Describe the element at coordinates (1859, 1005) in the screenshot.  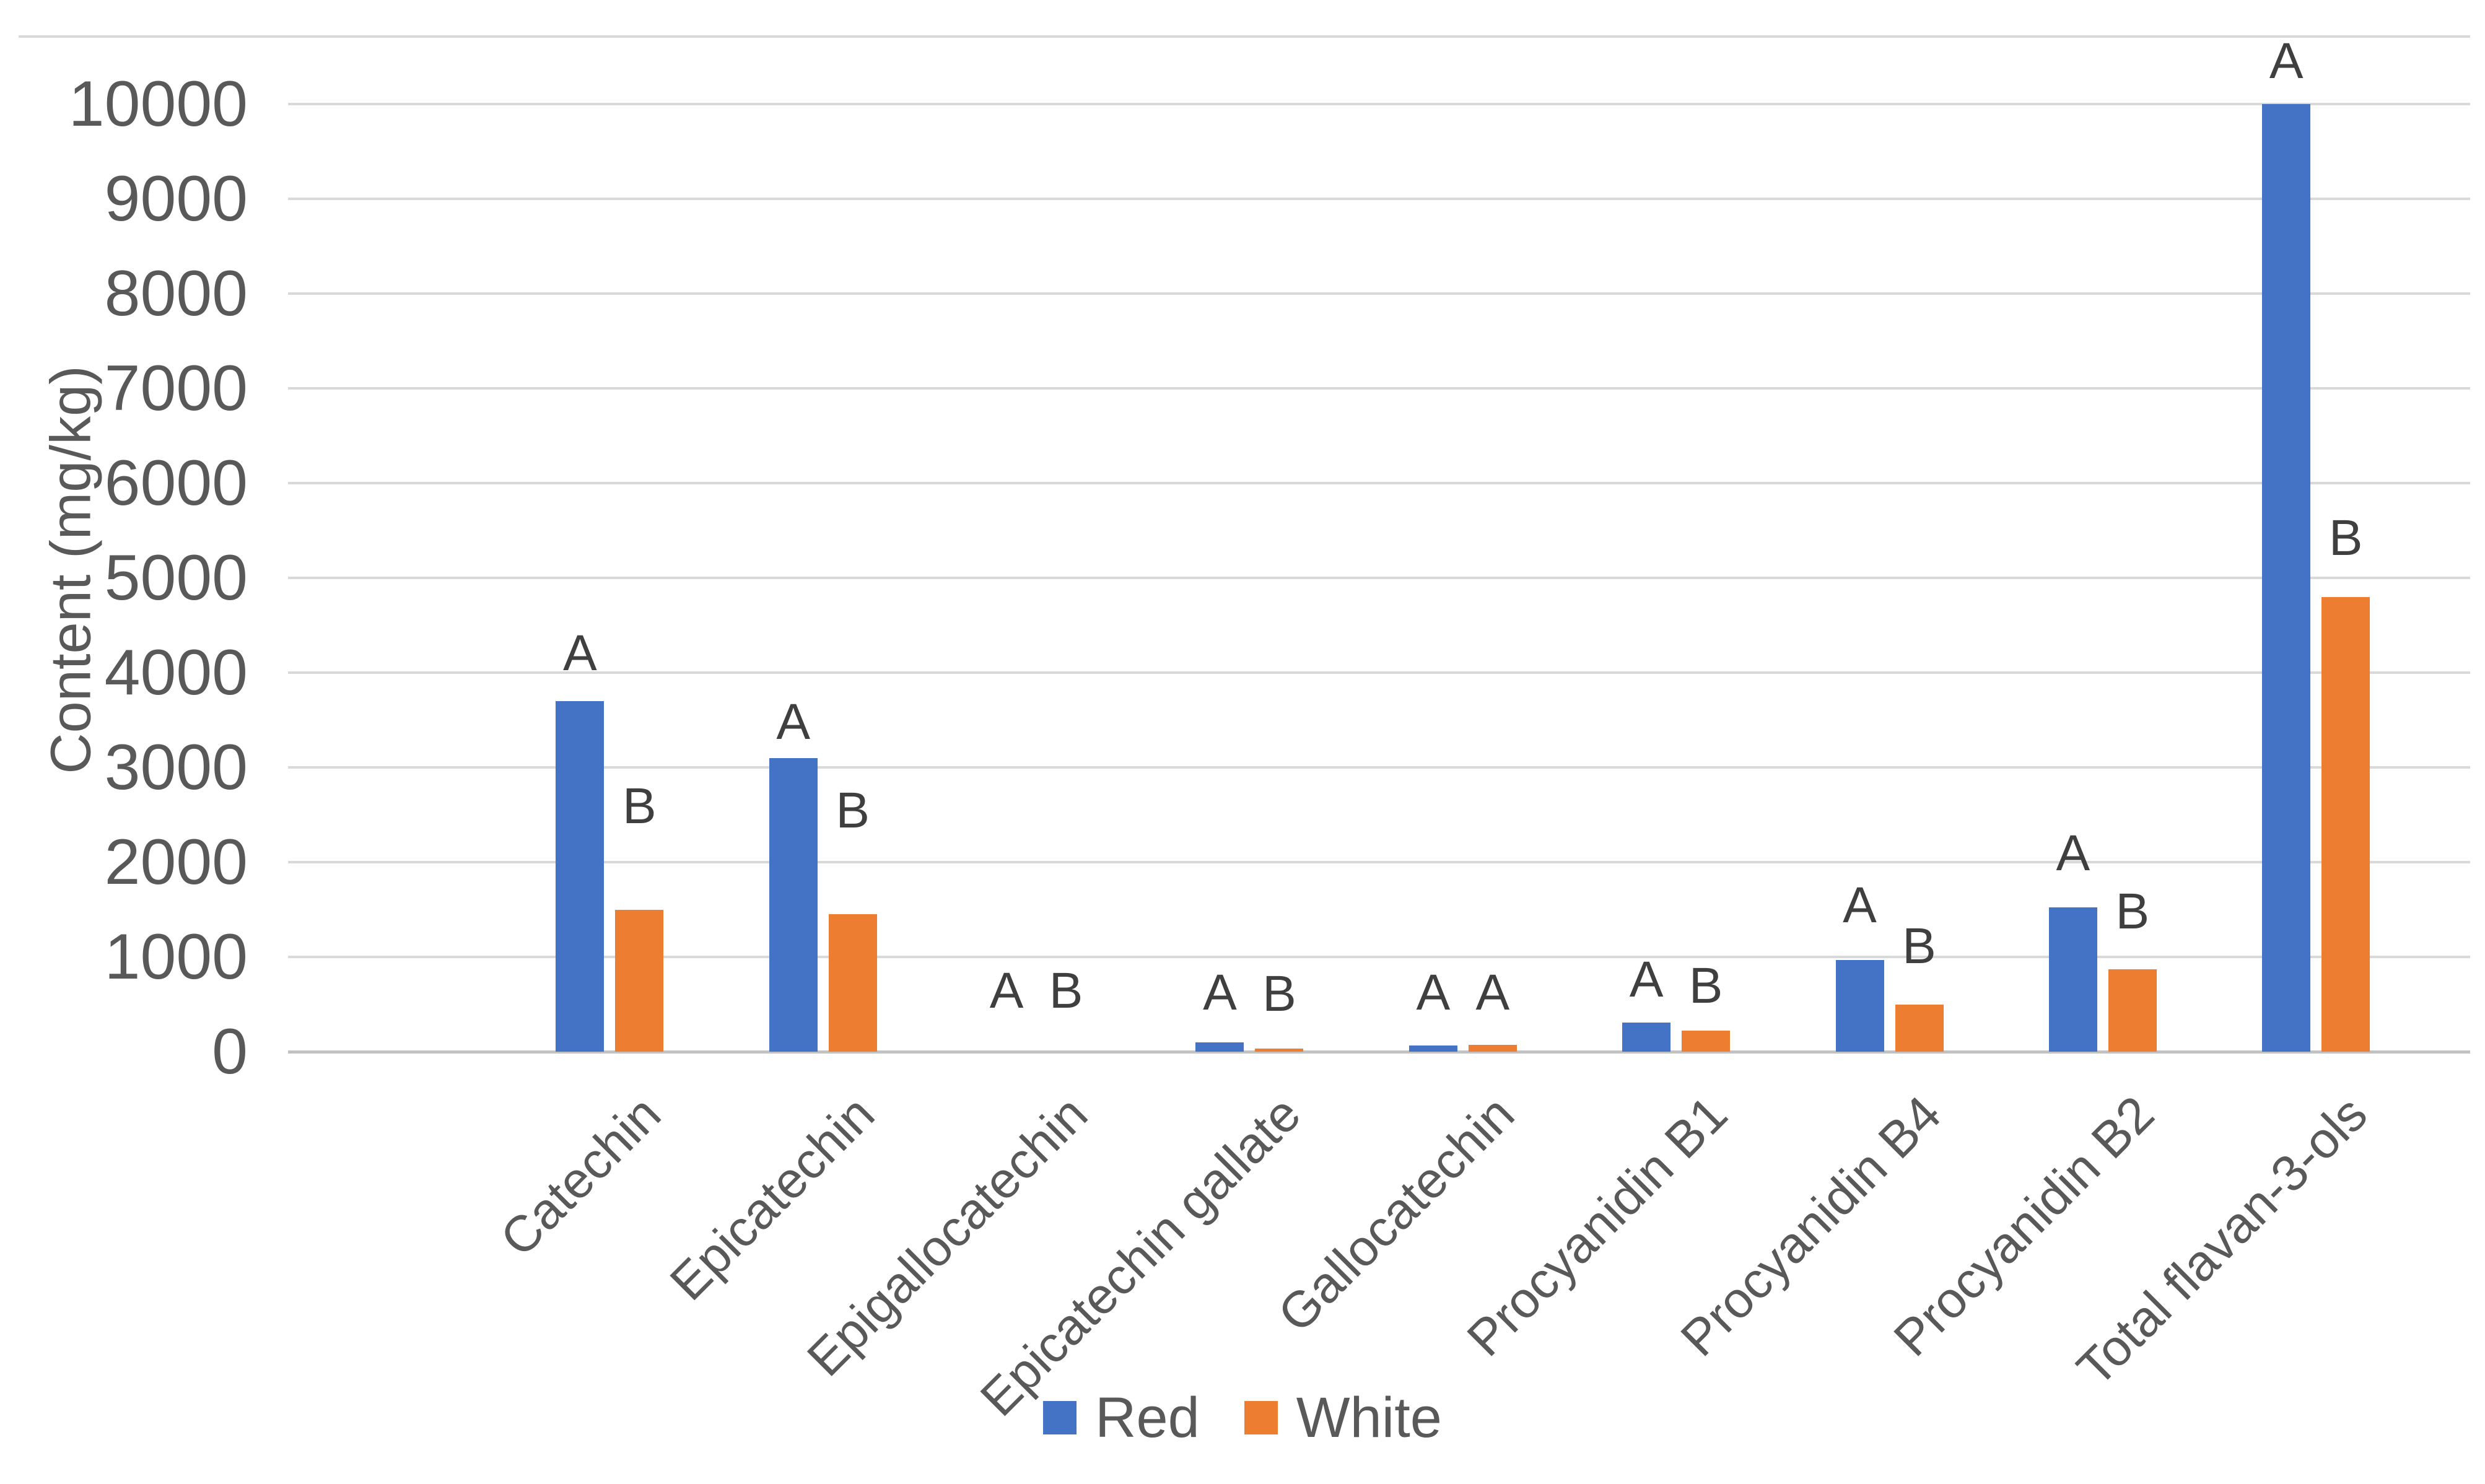
I see `bar-red-procyanidin-b4` at that location.